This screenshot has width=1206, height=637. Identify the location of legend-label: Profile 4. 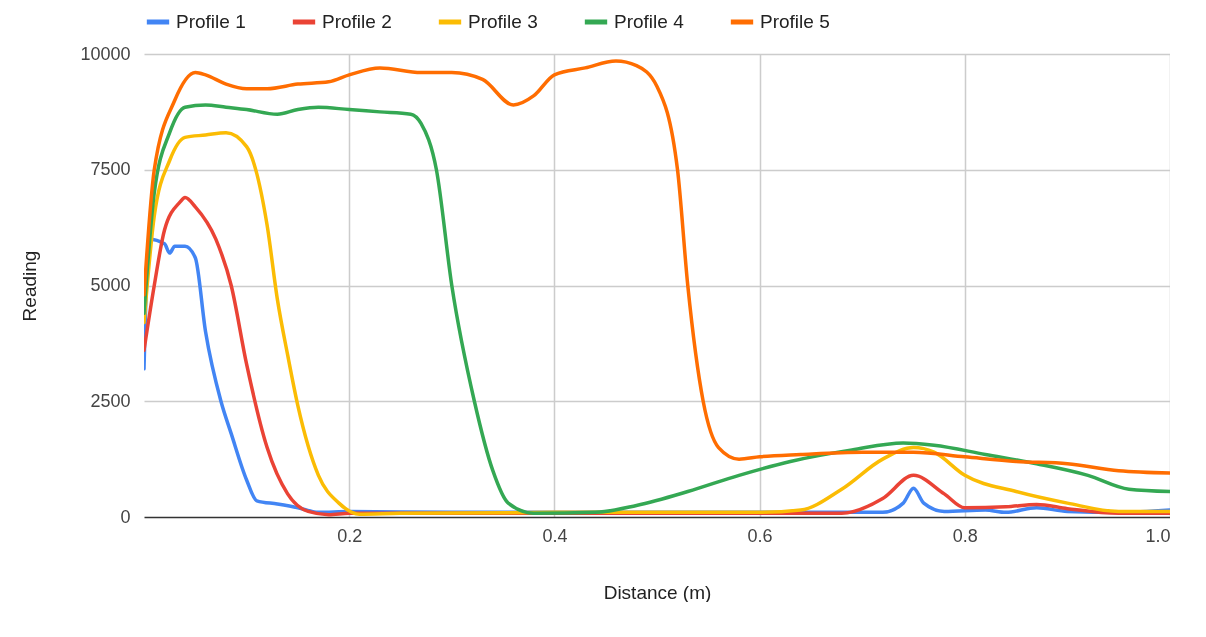
(649, 21).